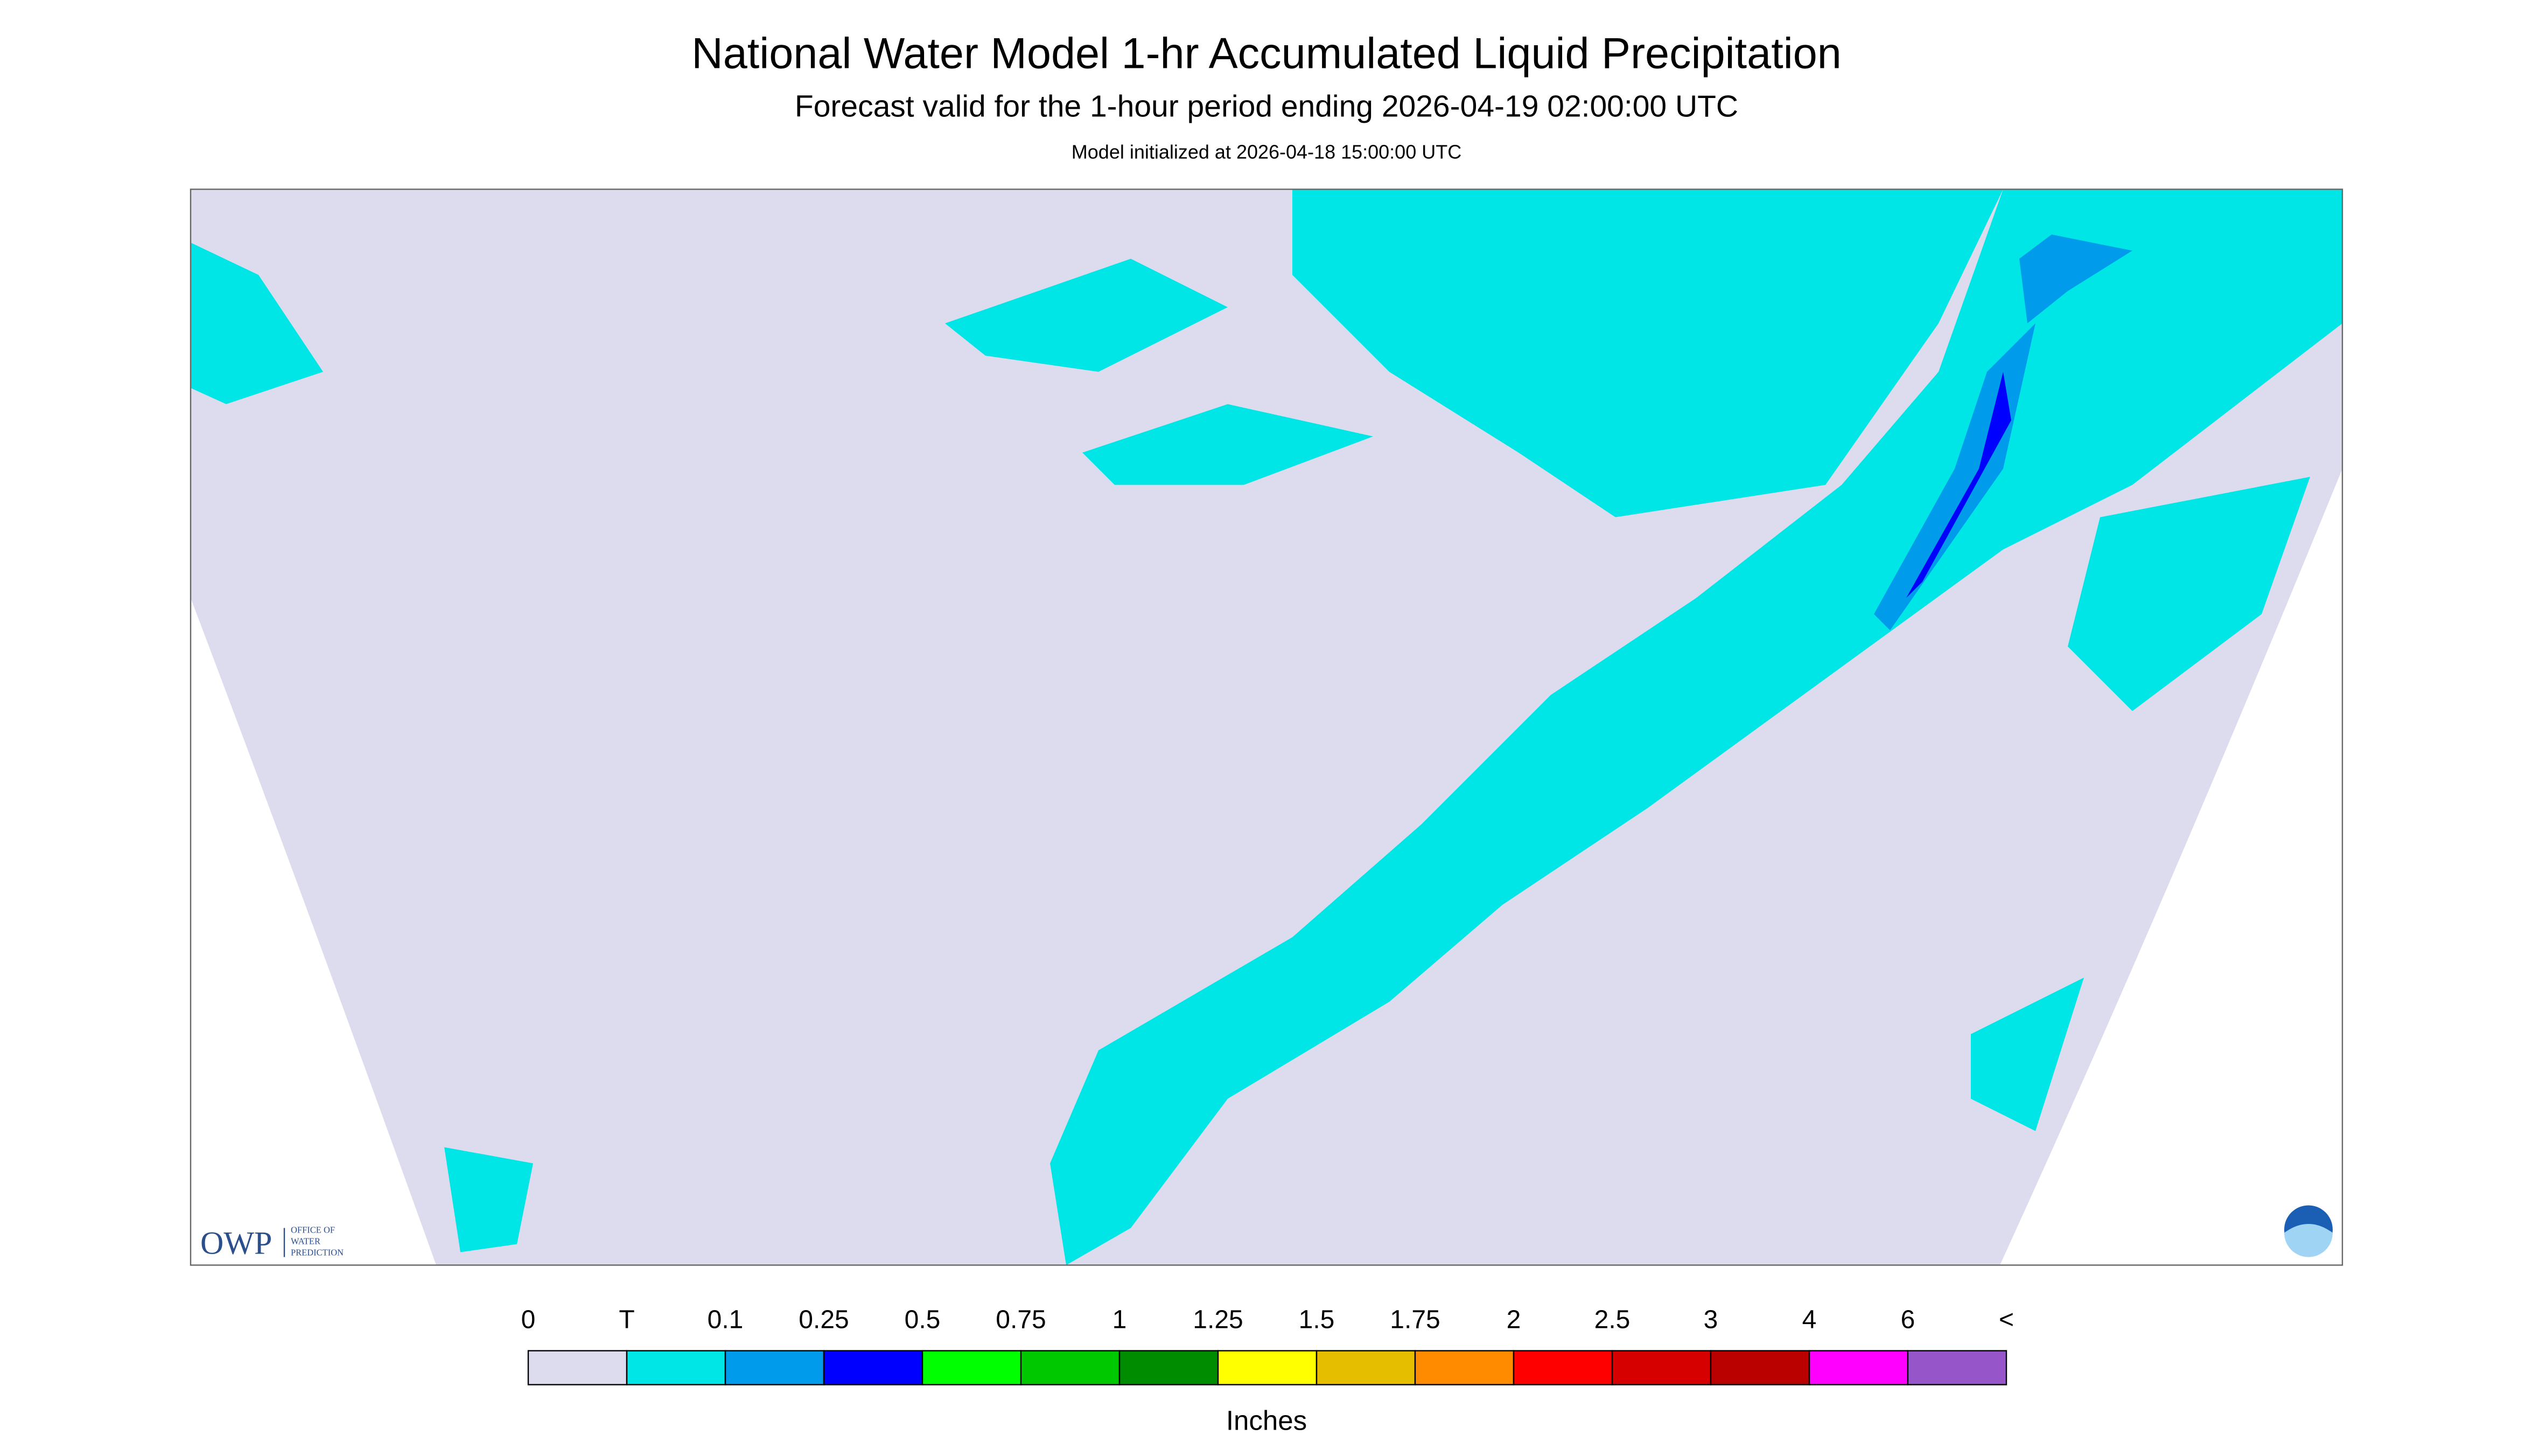  Describe the element at coordinates (1317, 1320) in the screenshot. I see `colorbar-label: 1.5` at that location.